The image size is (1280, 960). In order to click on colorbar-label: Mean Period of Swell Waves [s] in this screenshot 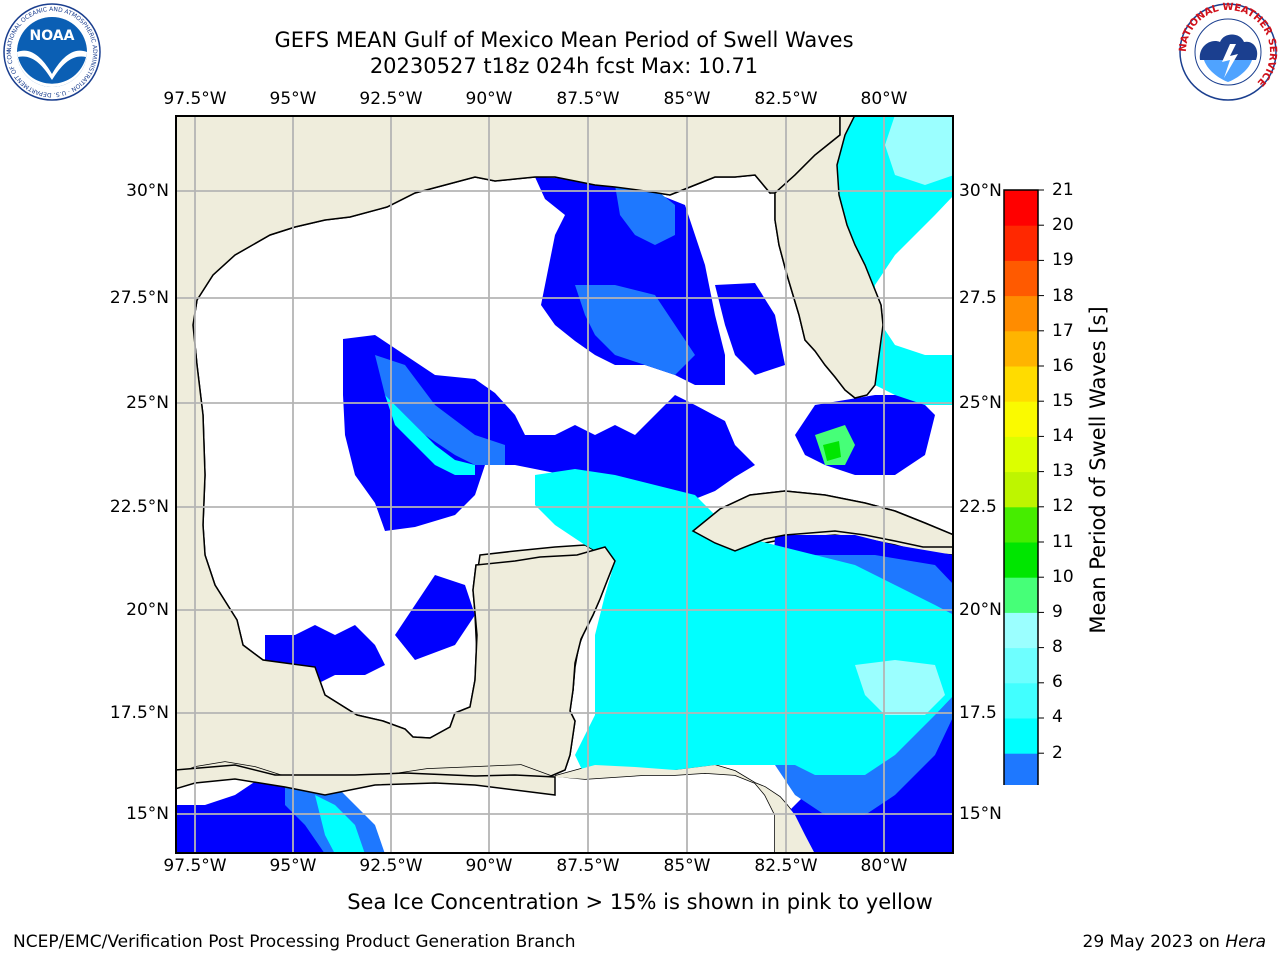, I will do `click(1098, 470)`.